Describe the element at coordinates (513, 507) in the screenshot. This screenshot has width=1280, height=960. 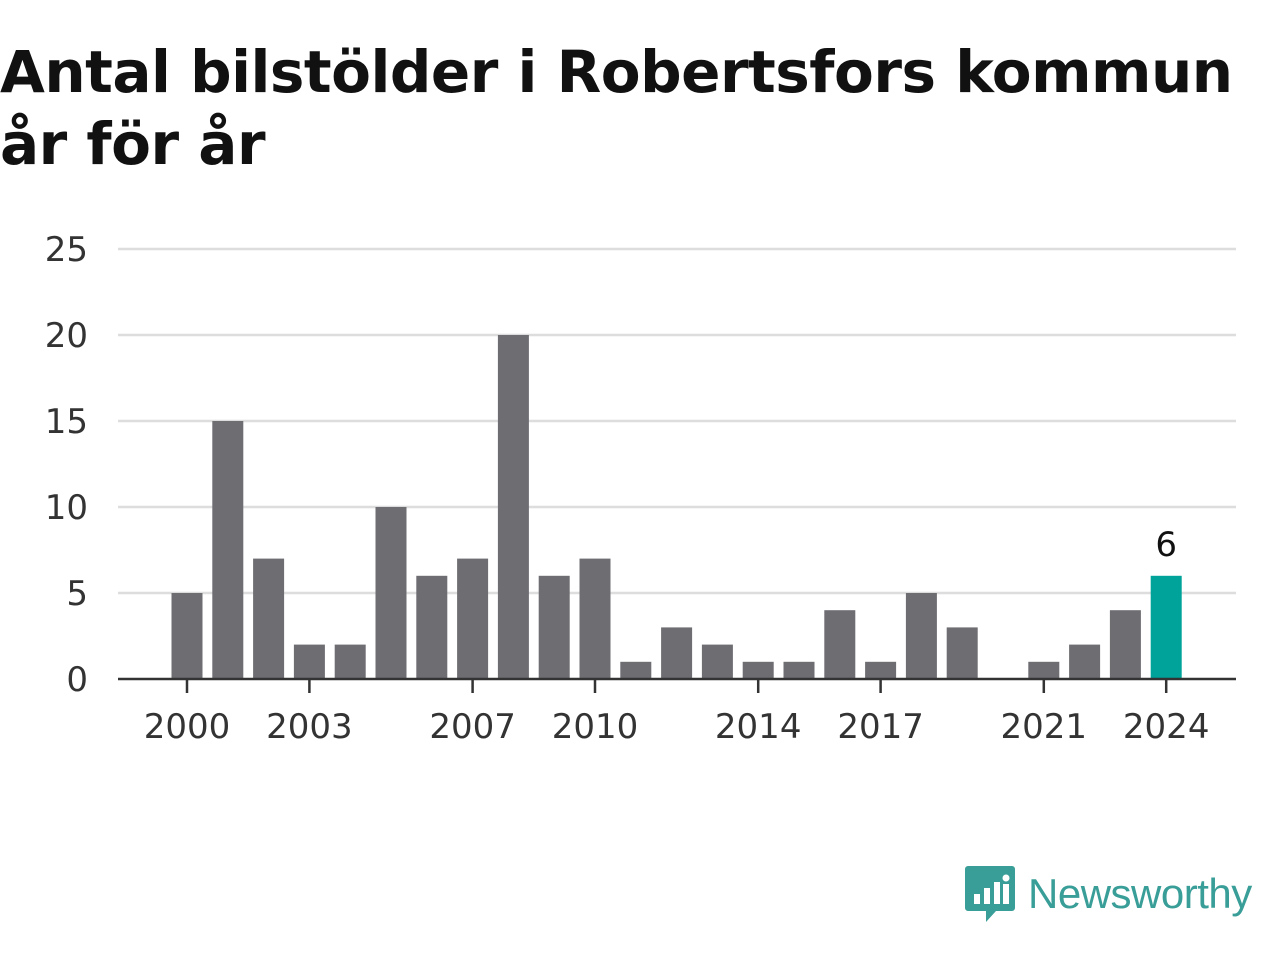
I see `bar-2008` at that location.